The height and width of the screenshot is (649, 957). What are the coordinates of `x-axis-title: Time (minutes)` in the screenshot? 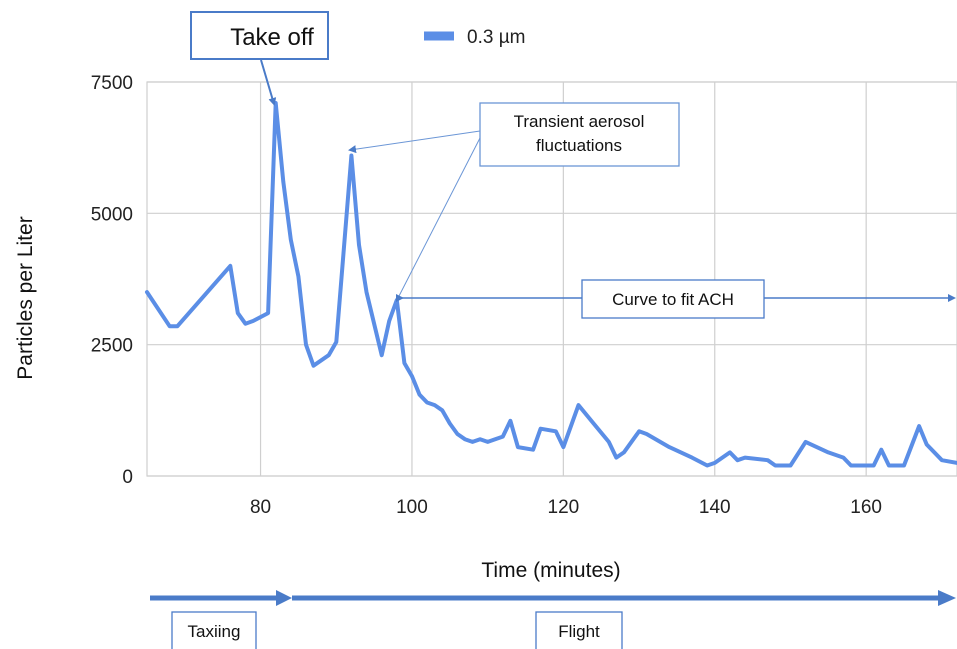 It's located at (550, 570).